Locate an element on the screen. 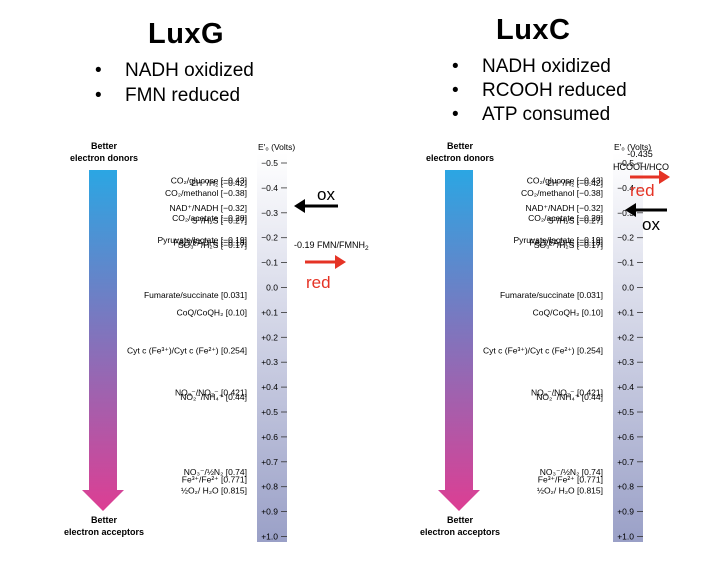 Image resolution: width=711 pixels, height=565 pixels. luxg-bullet-1-text: NADH oxidized is located at coordinates (189, 70).